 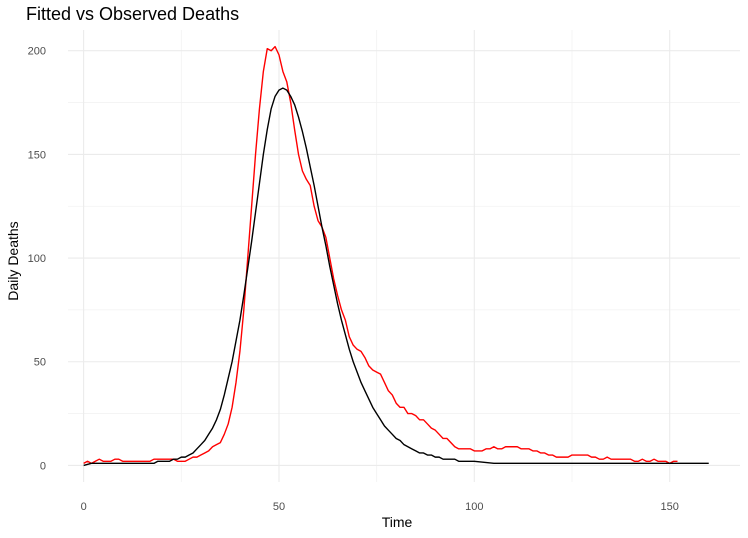 What do you see at coordinates (84, 507) in the screenshot?
I see `x-tick-label: 0` at bounding box center [84, 507].